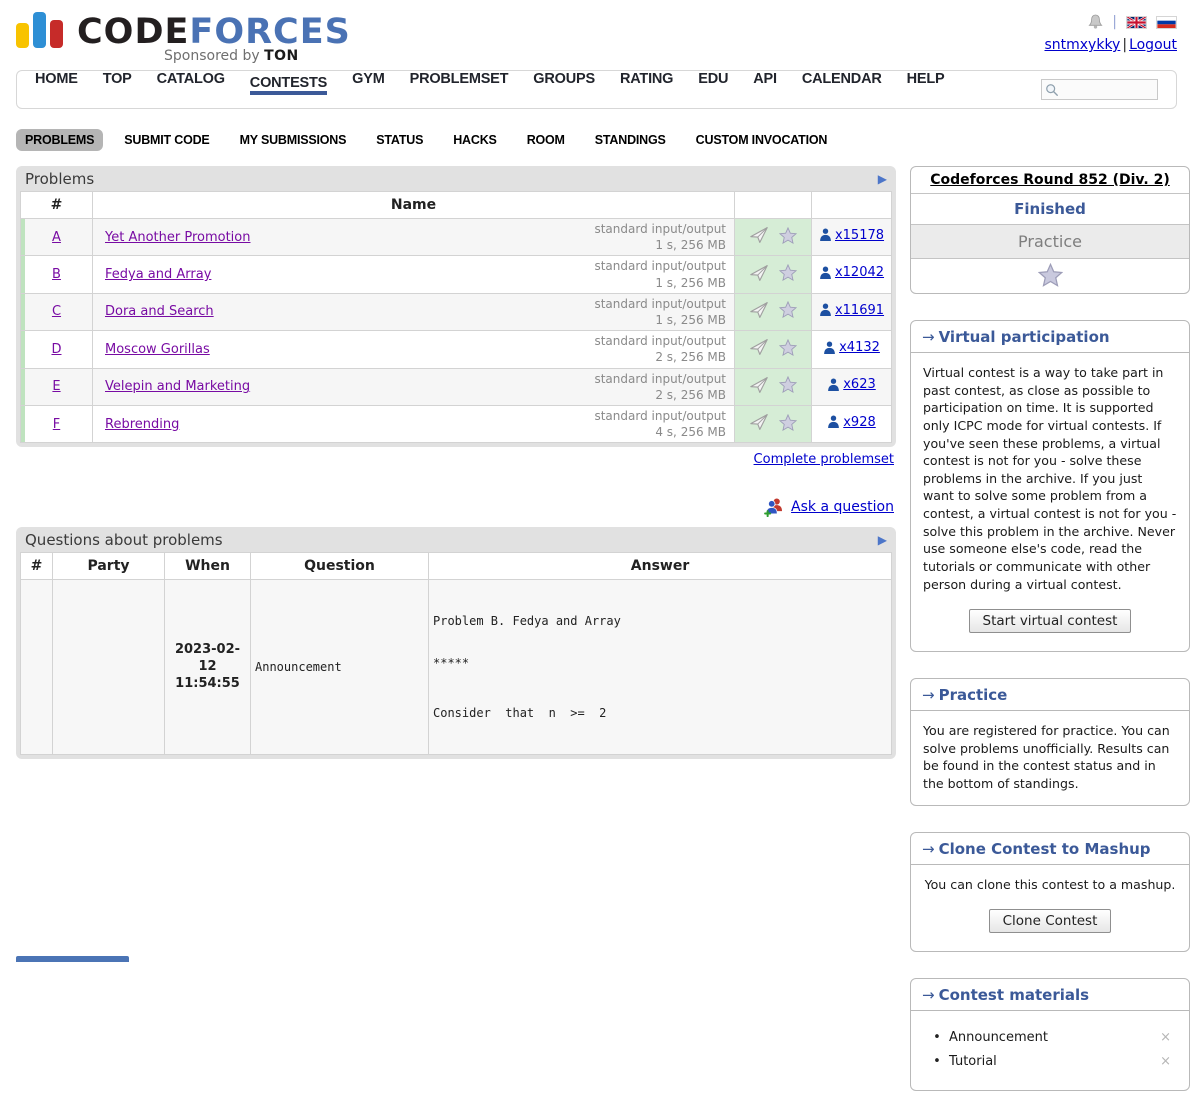 This screenshot has width=1193, height=1117. I want to click on problem-letter-cell: B, so click(56, 274).